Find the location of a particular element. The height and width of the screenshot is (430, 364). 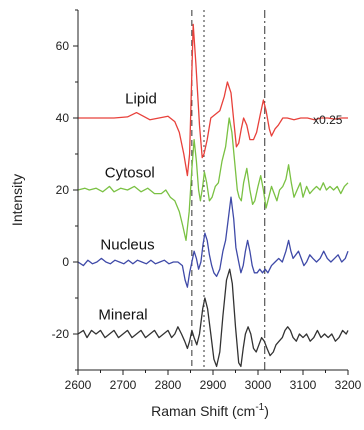

series-label-cytosol: Cytosol is located at coordinates (130, 172).